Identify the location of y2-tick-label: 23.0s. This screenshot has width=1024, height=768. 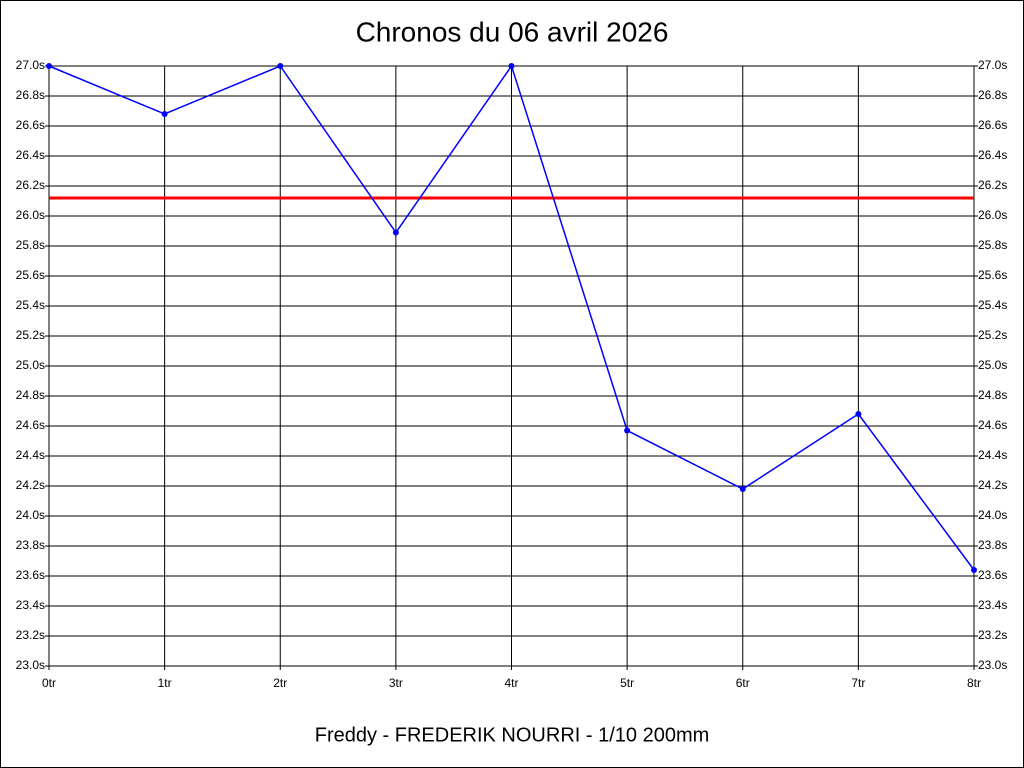
(992, 665).